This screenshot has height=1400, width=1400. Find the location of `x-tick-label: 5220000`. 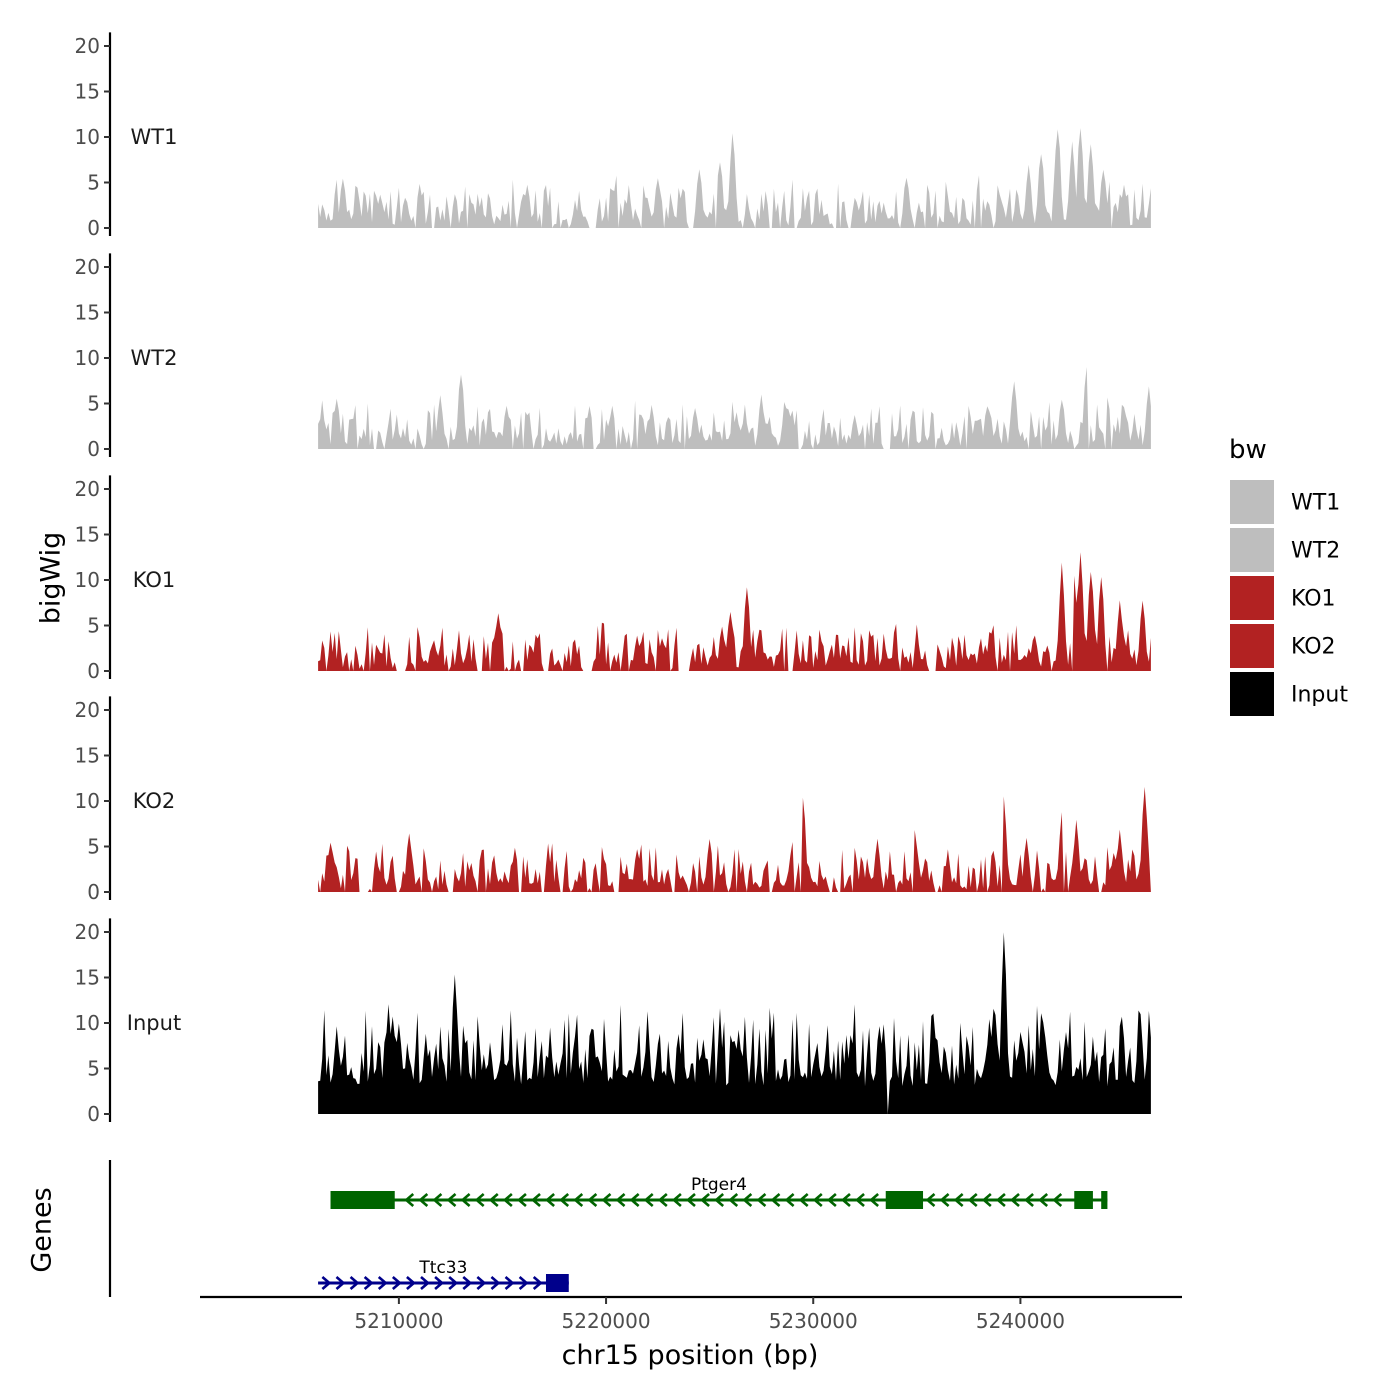

x-tick-label: 5220000 is located at coordinates (606, 1321).